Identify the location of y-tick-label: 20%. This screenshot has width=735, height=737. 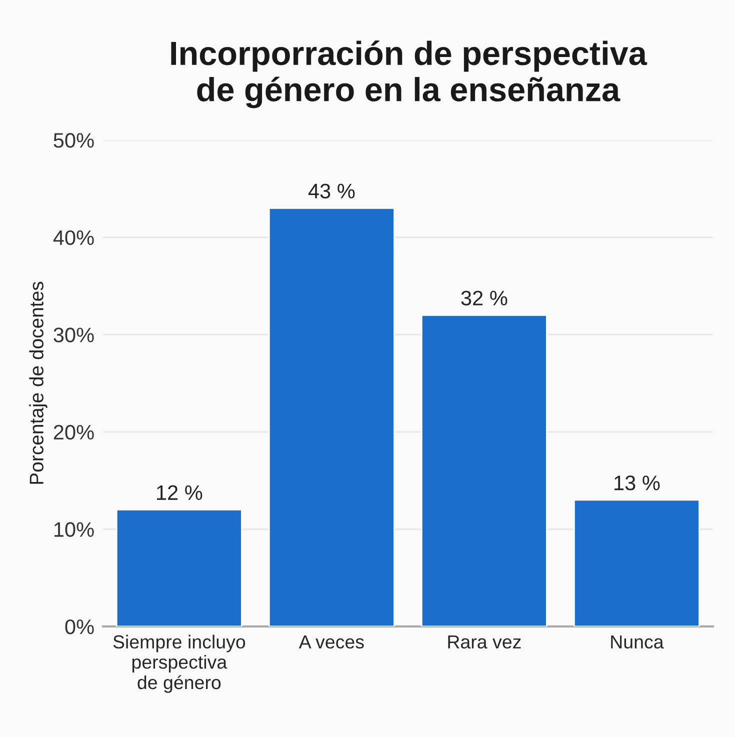
(74, 432).